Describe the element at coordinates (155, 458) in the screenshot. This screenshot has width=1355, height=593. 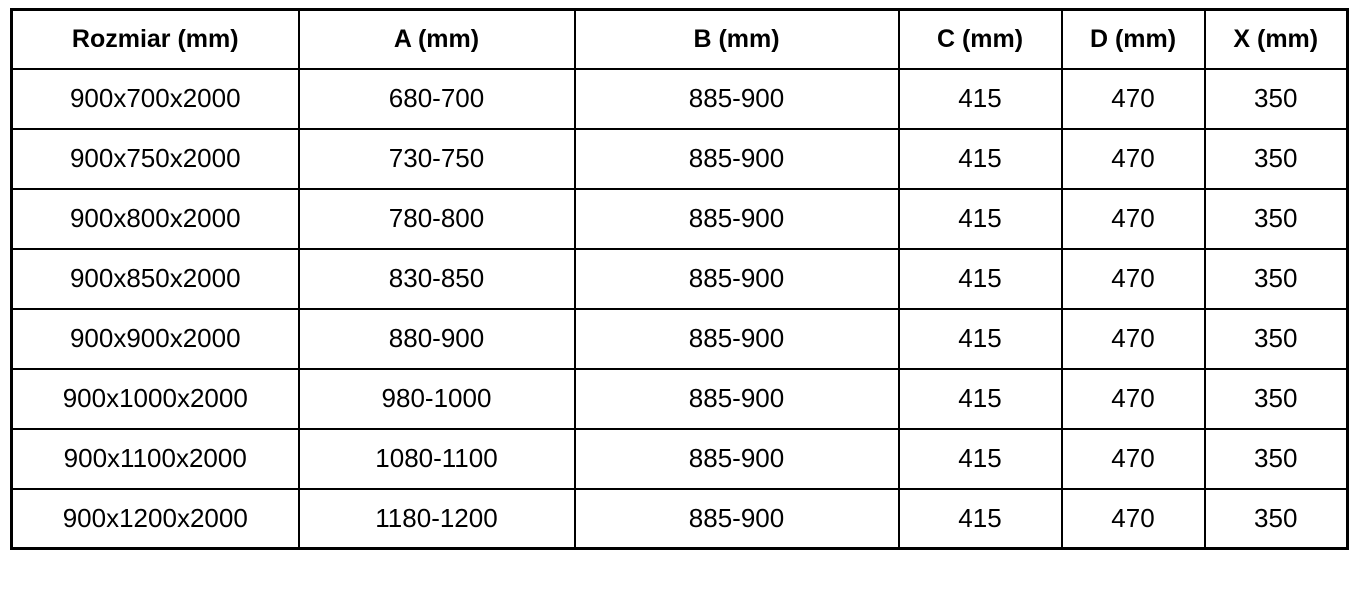
I see `table-cell: 900x1100x2000` at that location.